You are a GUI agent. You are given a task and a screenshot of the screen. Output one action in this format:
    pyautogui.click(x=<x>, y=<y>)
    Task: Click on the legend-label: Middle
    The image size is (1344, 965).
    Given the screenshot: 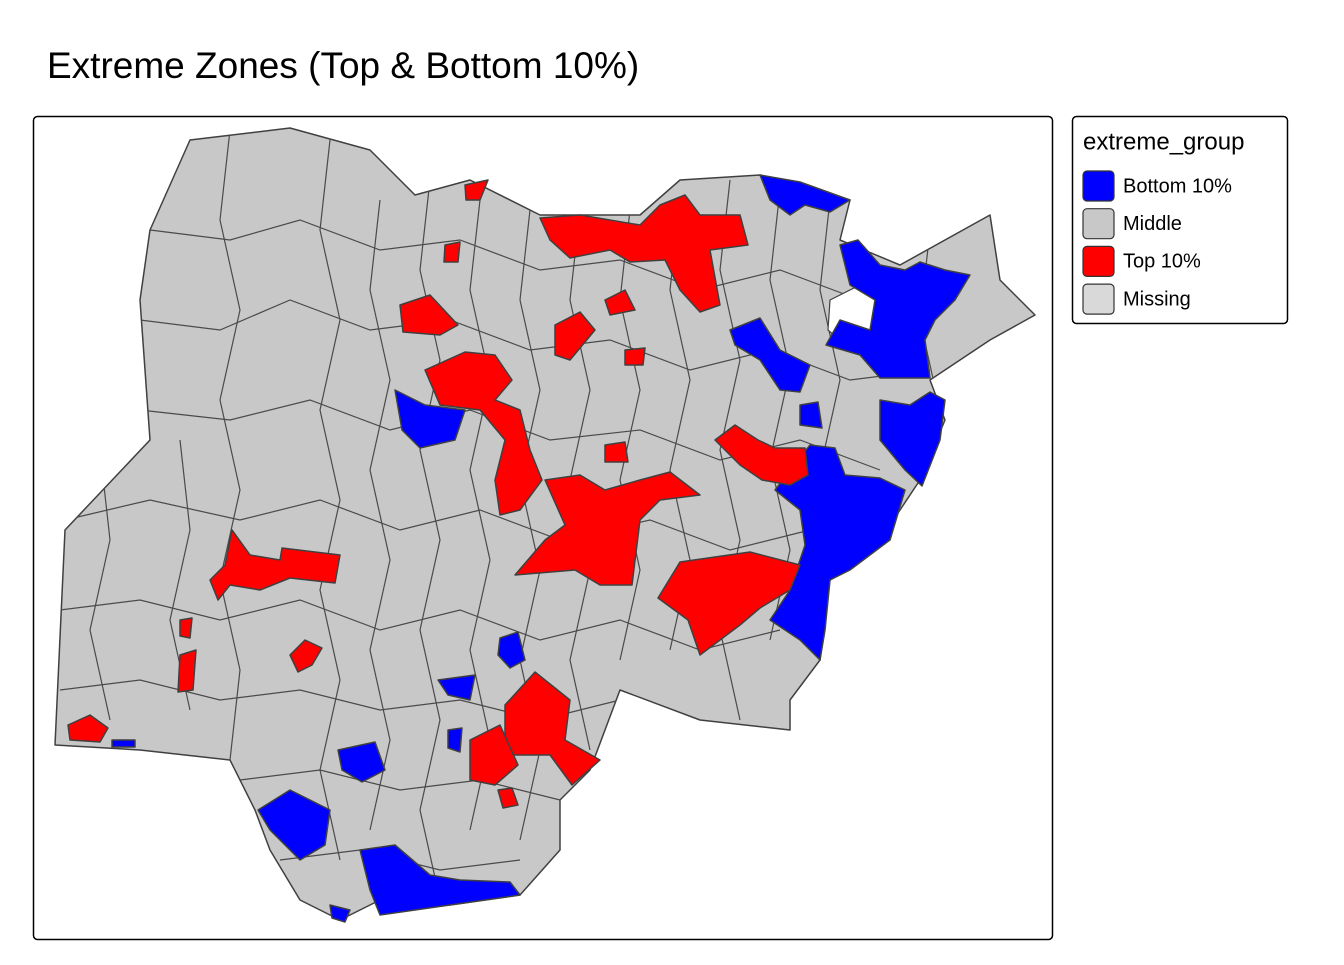 What is the action you would take?
    pyautogui.click(x=1152, y=224)
    